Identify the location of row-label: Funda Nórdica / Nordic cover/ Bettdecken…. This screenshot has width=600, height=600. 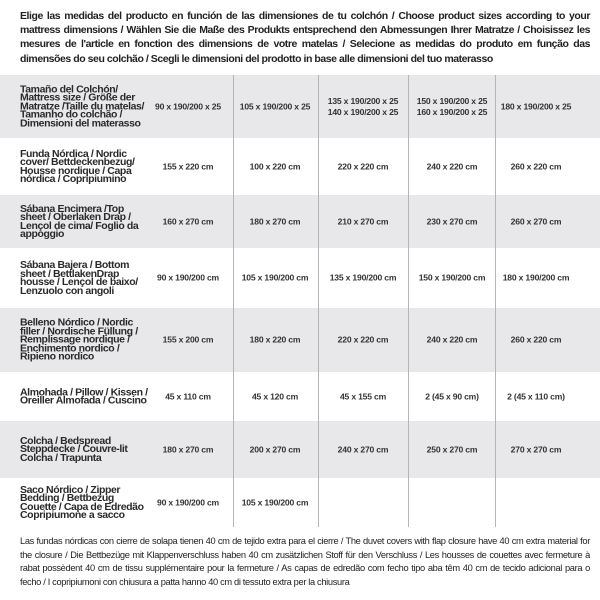
(77, 166).